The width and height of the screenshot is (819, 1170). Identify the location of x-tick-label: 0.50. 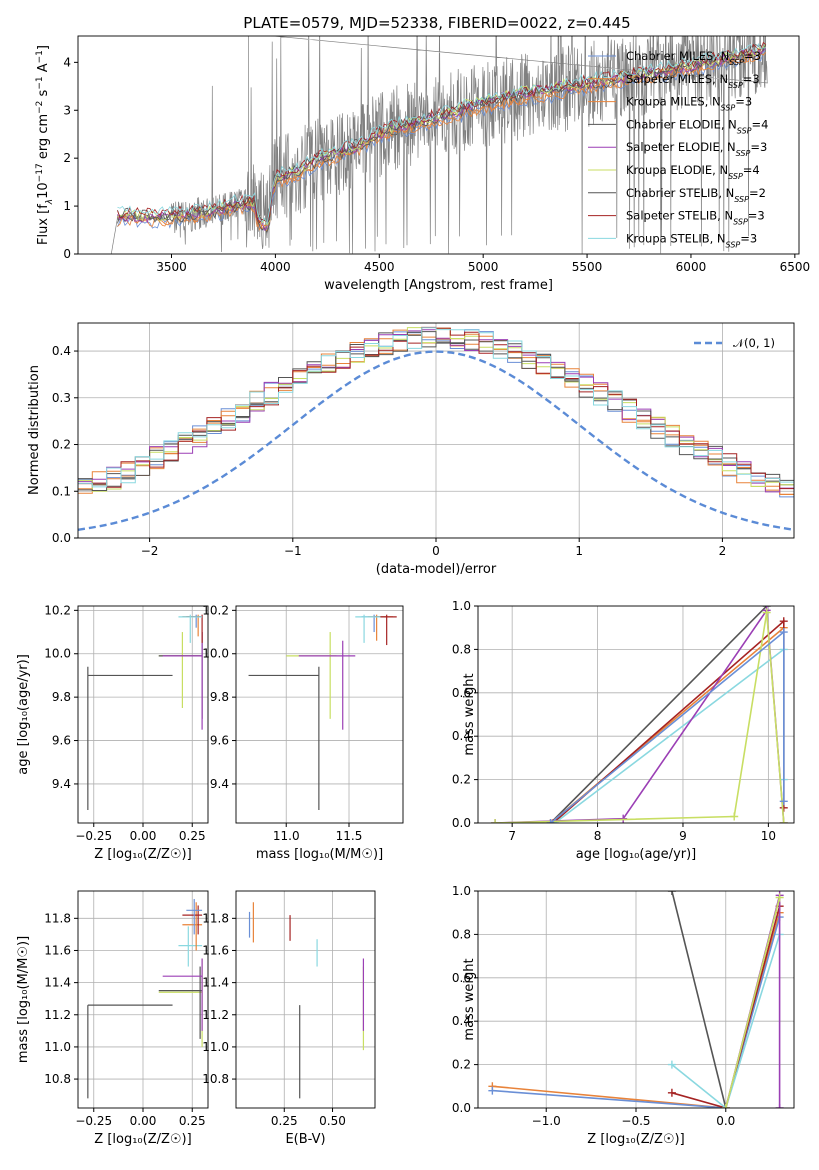
(332, 1121).